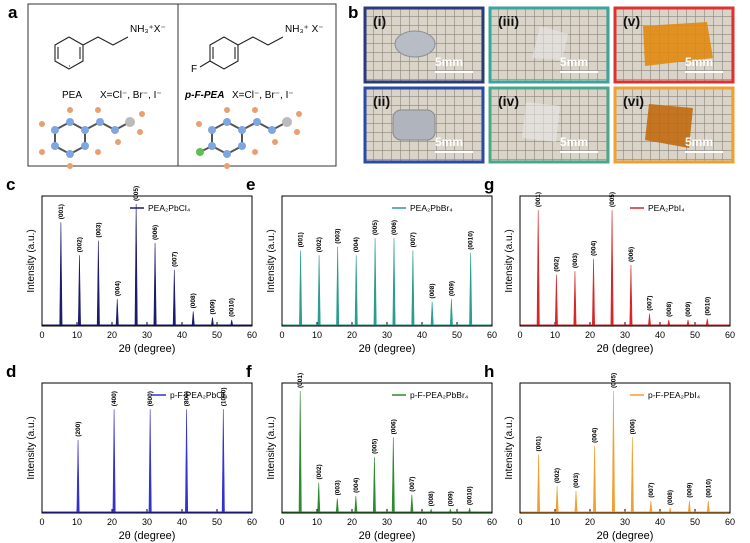 The height and width of the screenshot is (543, 750). Describe the element at coordinates (114, 398) in the screenshot. I see `peak-label: (400)` at that location.